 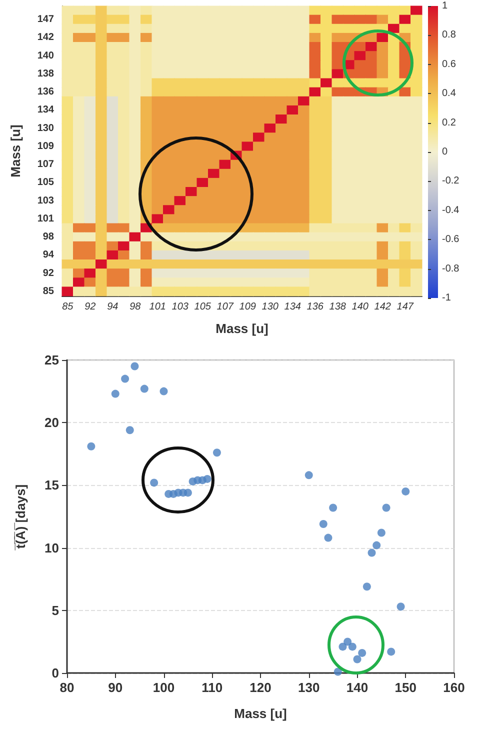 I want to click on y-tick-label: 0, so click(x=55, y=673).